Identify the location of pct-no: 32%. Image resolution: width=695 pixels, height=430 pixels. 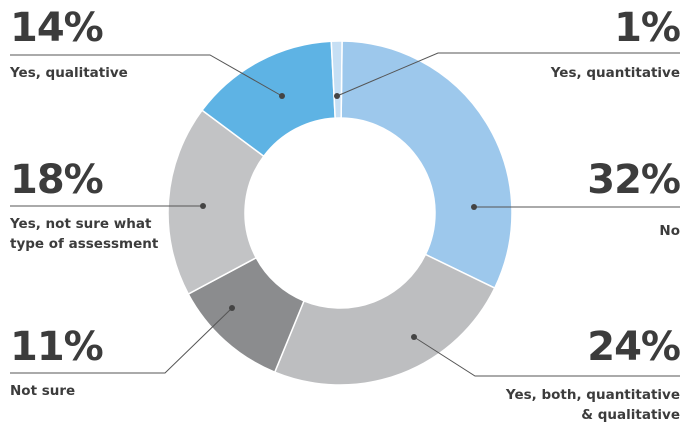
(634, 180).